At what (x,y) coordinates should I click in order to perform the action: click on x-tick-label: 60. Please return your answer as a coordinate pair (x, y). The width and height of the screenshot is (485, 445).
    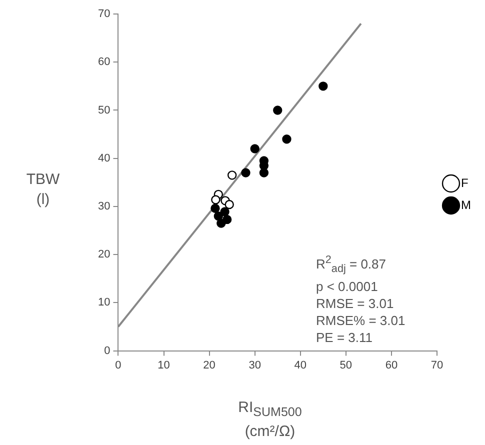
    Looking at the image, I should click on (391, 365).